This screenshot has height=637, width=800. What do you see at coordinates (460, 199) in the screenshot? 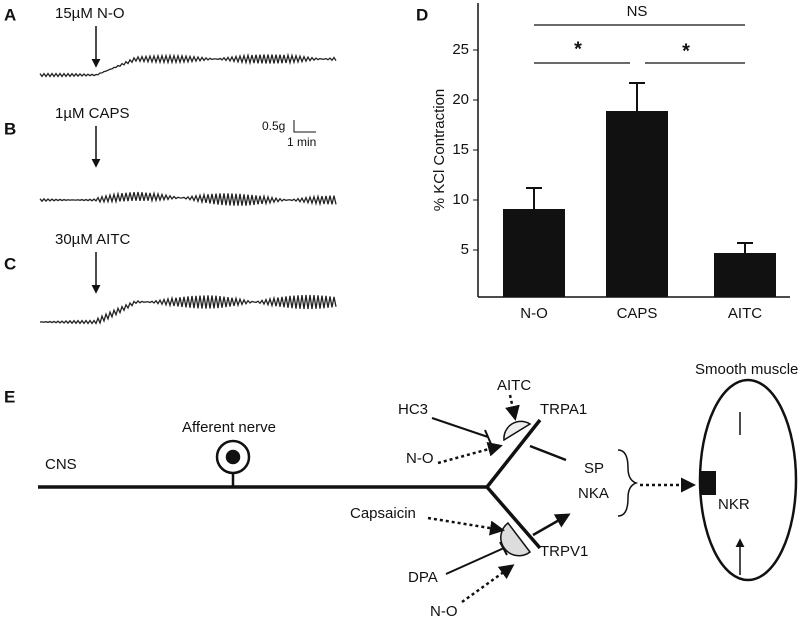
I see `y-tick-label: 10` at bounding box center [460, 199].